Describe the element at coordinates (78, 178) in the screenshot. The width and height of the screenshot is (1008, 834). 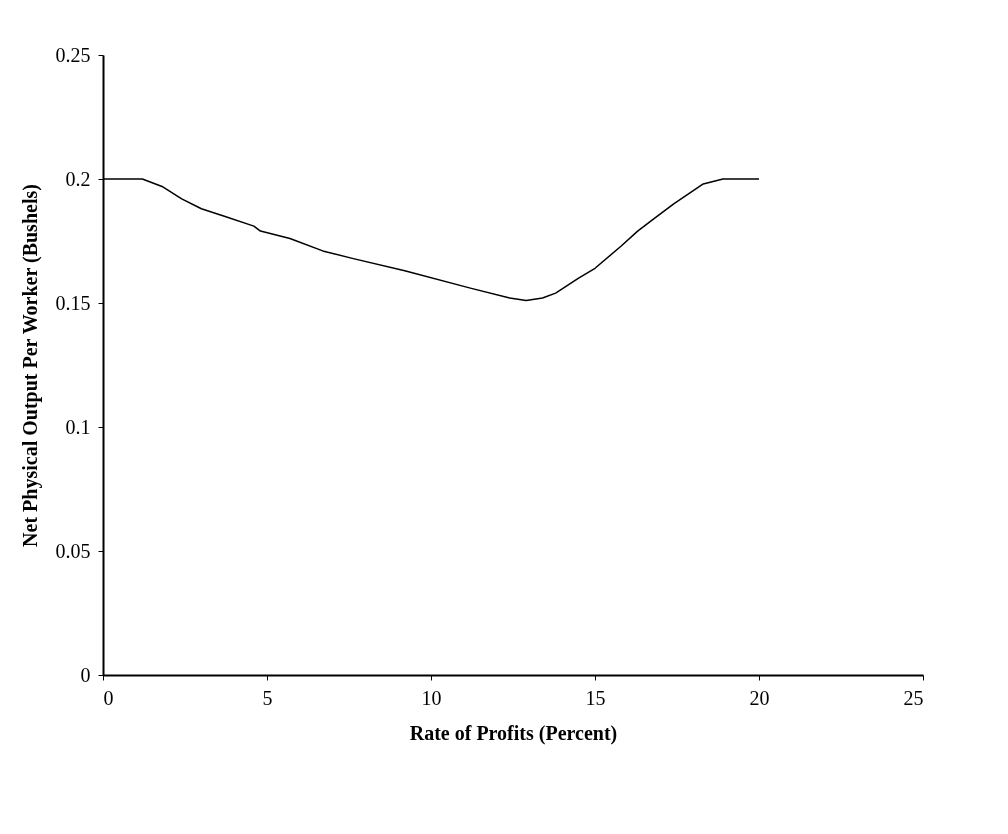
I see `y-tick-label: 0.2` at that location.